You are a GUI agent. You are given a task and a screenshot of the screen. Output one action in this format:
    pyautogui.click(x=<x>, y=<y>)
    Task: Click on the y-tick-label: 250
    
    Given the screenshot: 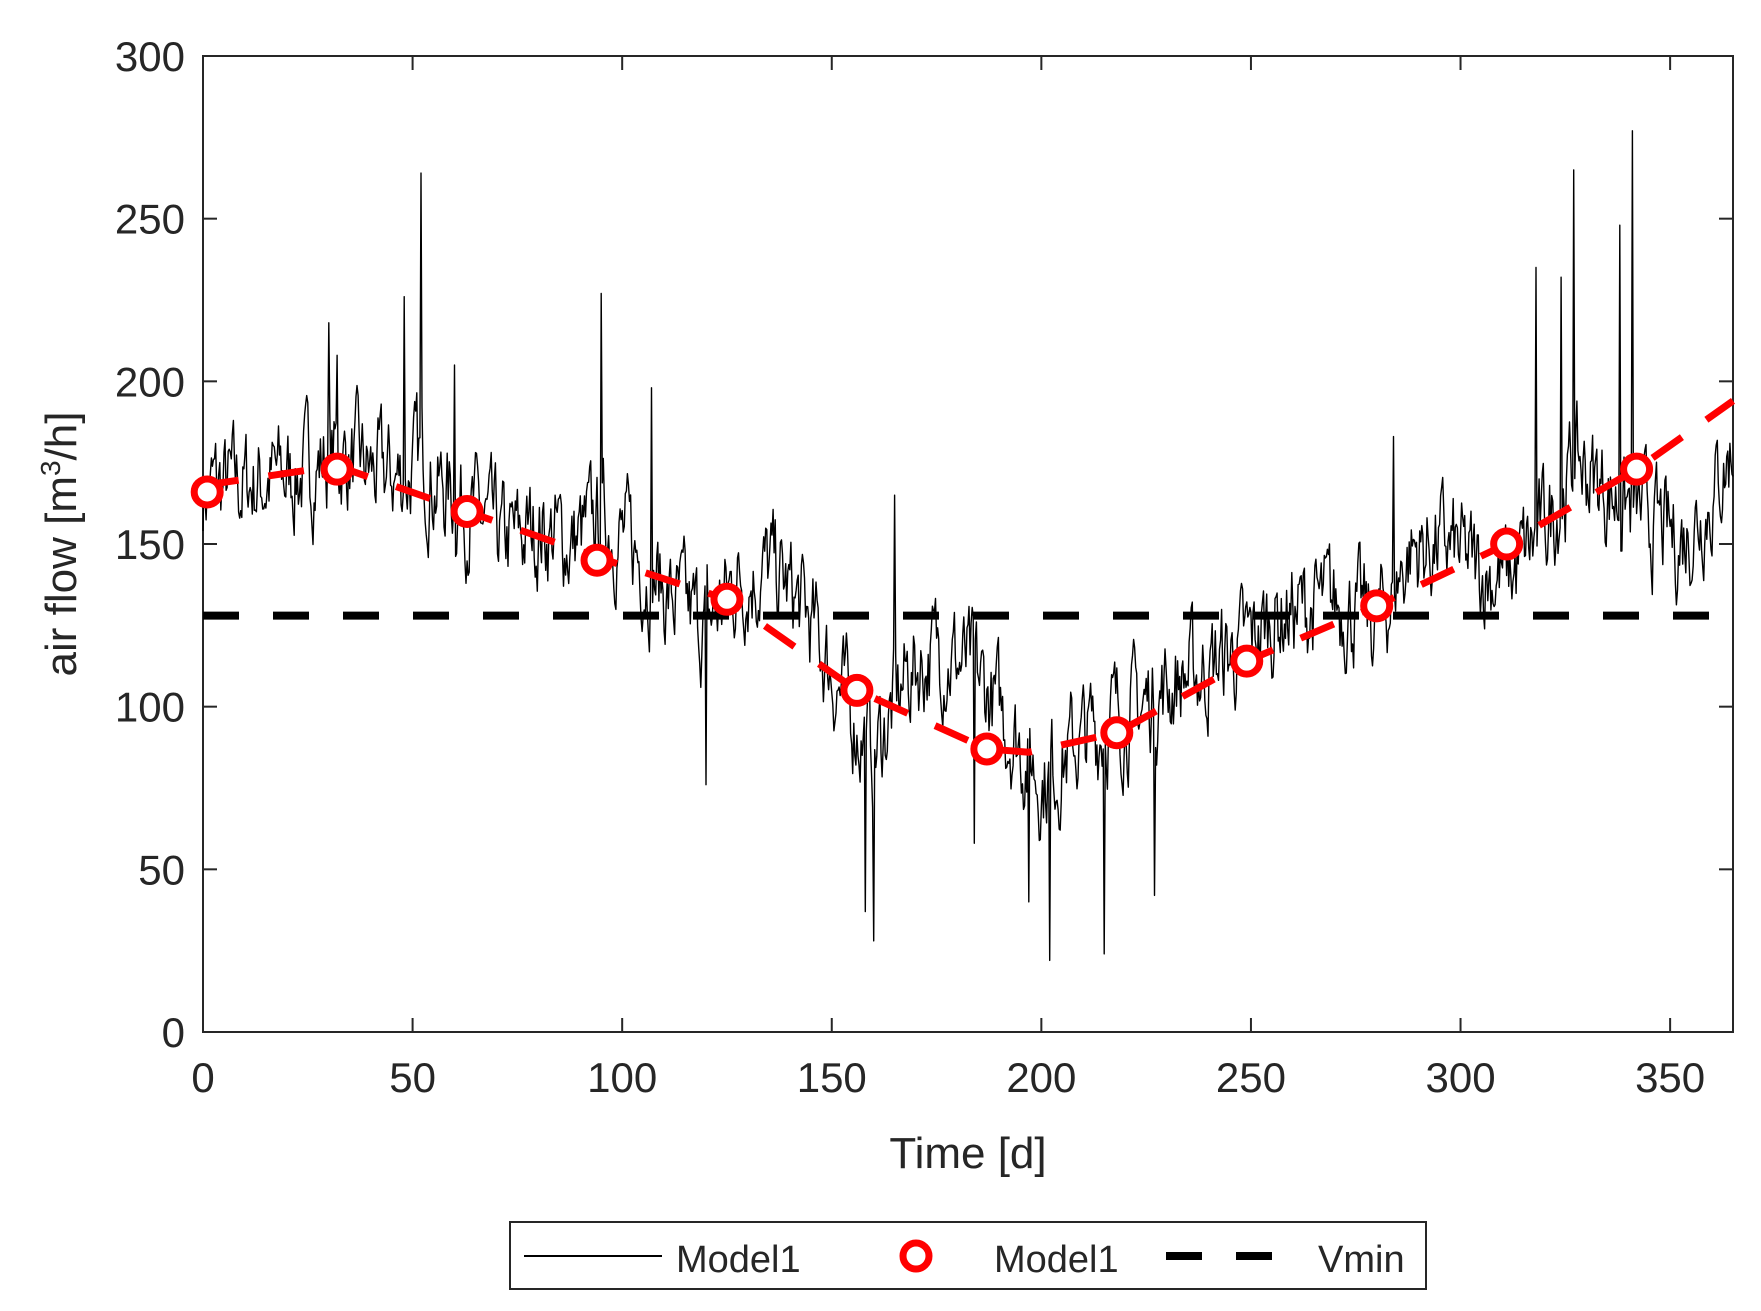 What is the action you would take?
    pyautogui.click(x=150, y=219)
    